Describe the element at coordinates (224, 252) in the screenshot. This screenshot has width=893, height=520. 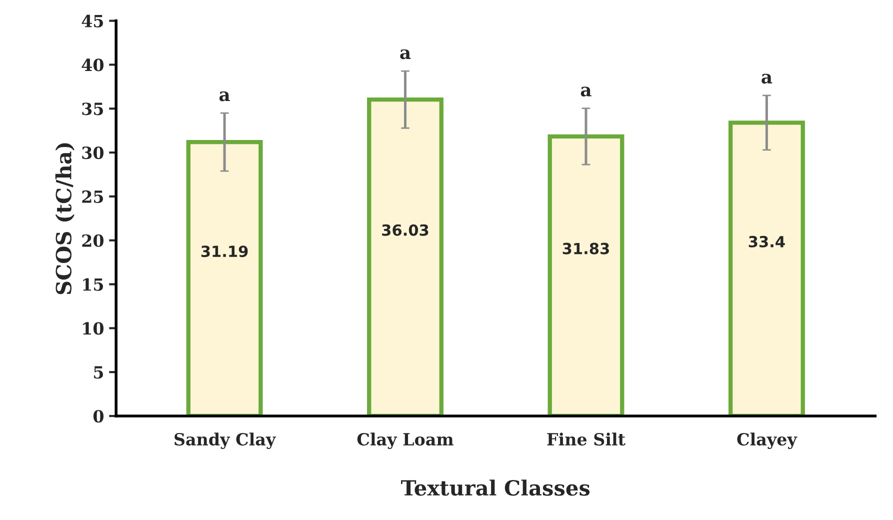
I see `data-label: 31.19` at that location.